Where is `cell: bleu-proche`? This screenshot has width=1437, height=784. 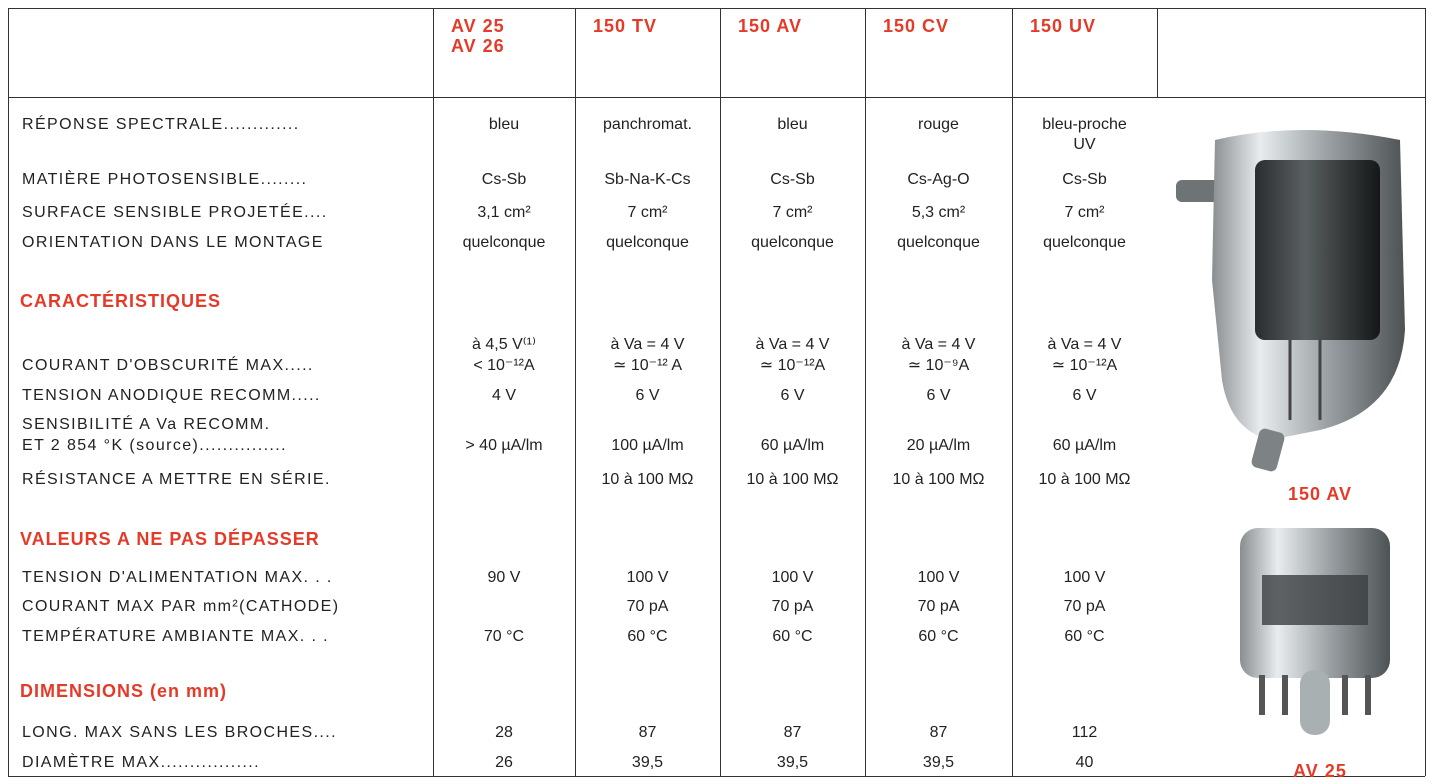
cell: bleu-proche is located at coordinates (1084, 124).